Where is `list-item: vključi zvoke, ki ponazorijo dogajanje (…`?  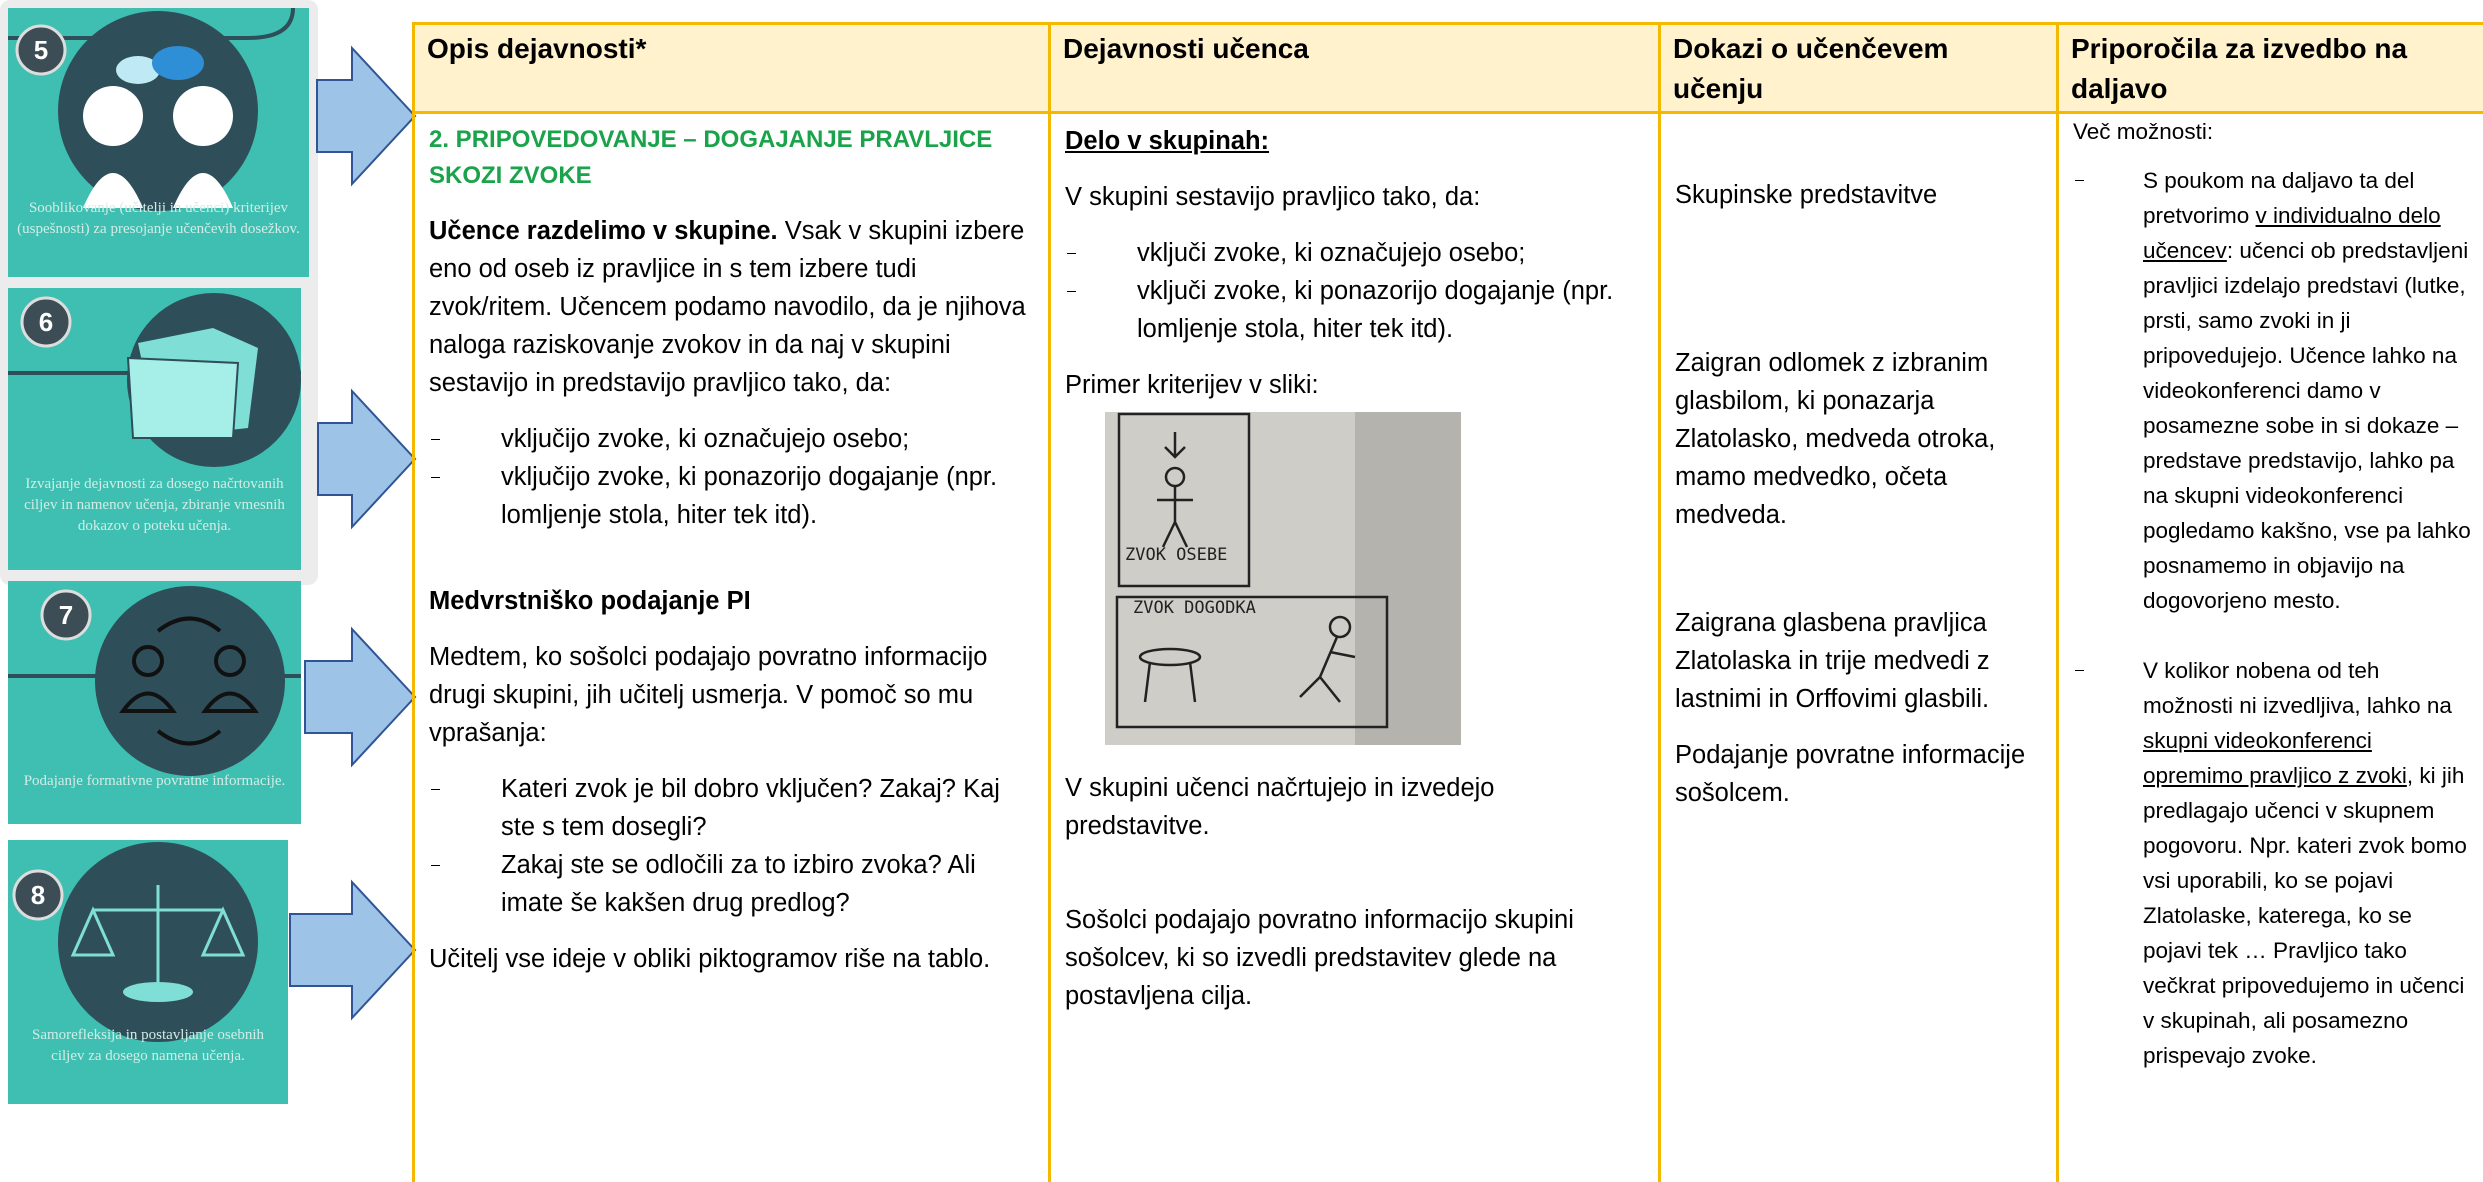 list-item: vključi zvoke, ki ponazorijo dogajanje (… is located at coordinates (1355, 310).